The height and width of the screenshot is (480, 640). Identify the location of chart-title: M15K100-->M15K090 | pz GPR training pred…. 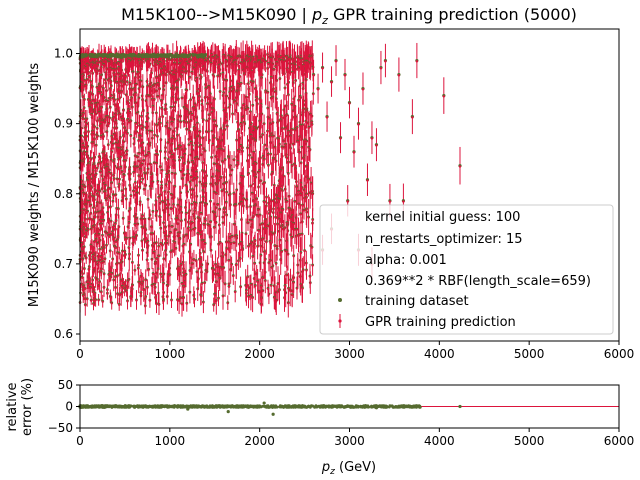
(349, 16).